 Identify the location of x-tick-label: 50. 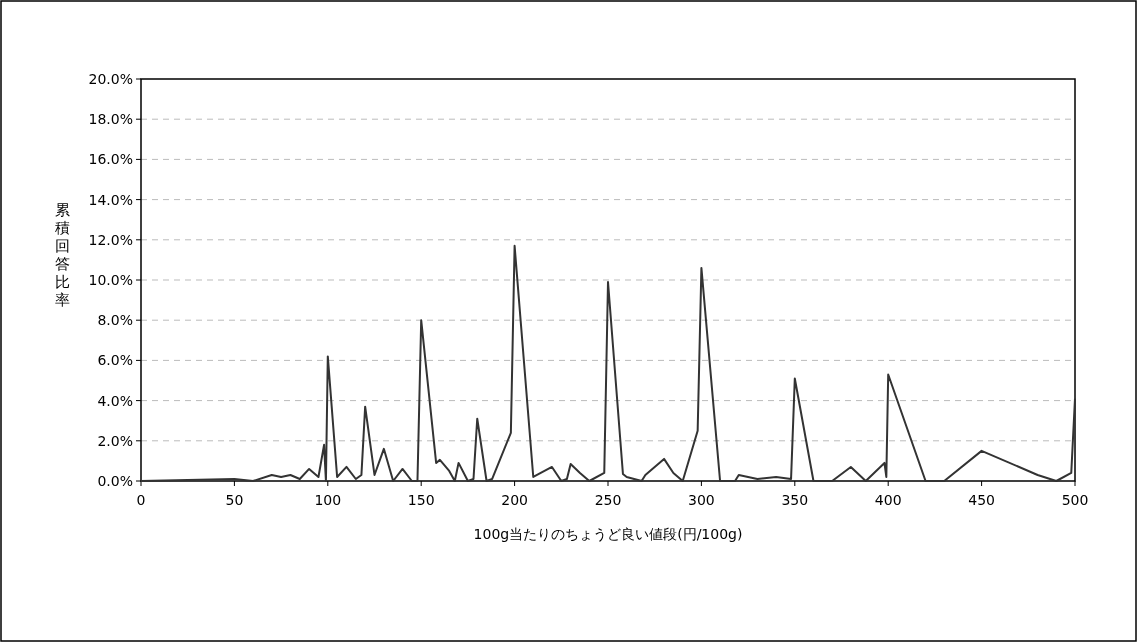
(234, 500).